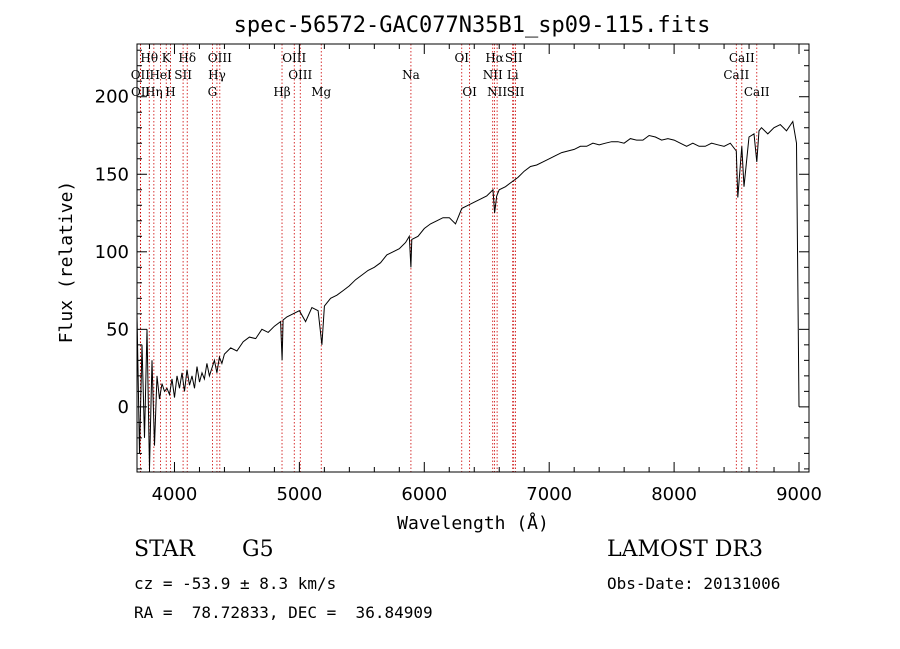 The width and height of the screenshot is (900, 649). Describe the element at coordinates (66, 262) in the screenshot. I see `y-axis-label: Flux (relative)` at that location.